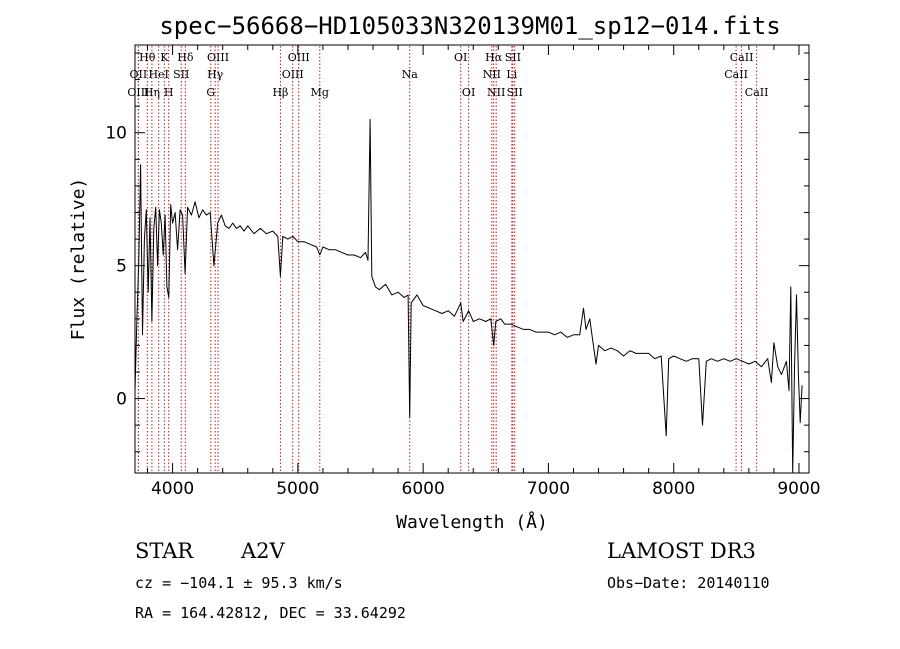 The width and height of the screenshot is (900, 649). I want to click on obs-date: Obs−Date: 20140110, so click(688, 583).